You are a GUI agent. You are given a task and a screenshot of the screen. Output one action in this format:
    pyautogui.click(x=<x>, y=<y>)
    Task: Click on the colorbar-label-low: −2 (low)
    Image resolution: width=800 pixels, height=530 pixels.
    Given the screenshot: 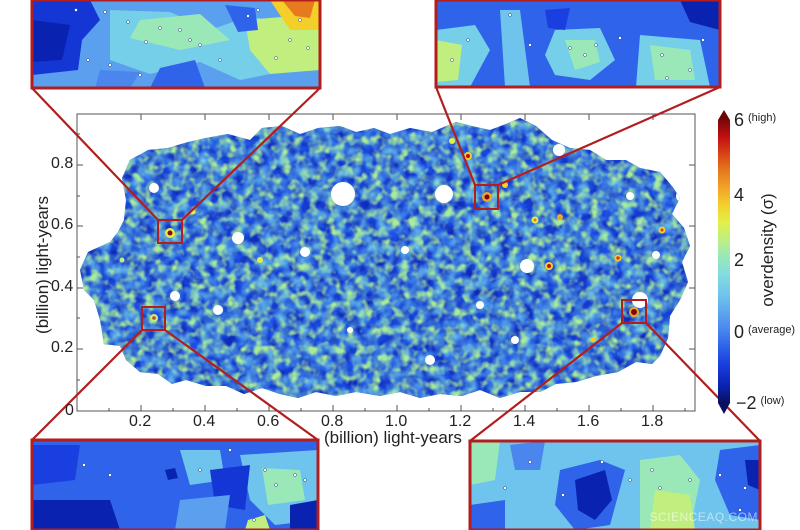 What is the action you would take?
    pyautogui.click(x=760, y=403)
    